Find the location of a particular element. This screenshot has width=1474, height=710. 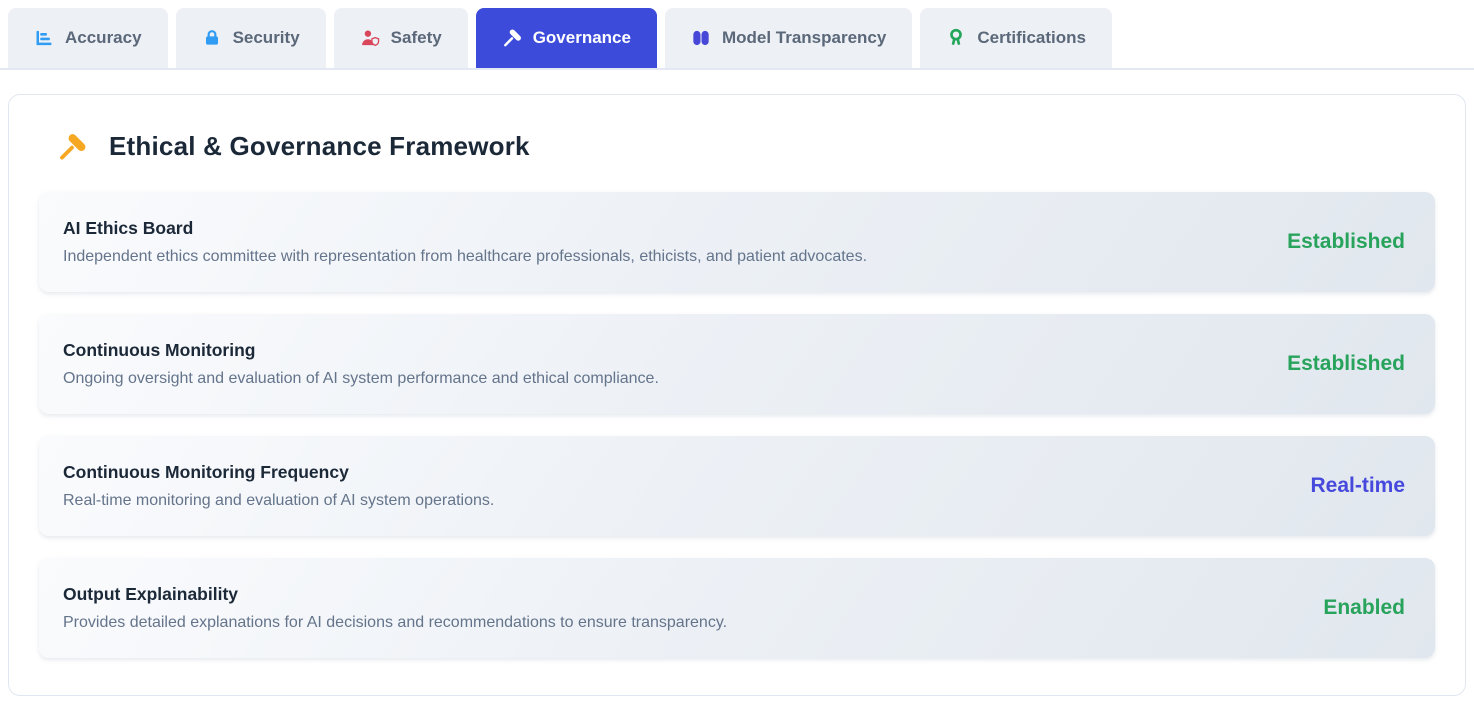

tab-security: Security is located at coordinates (250, 38).